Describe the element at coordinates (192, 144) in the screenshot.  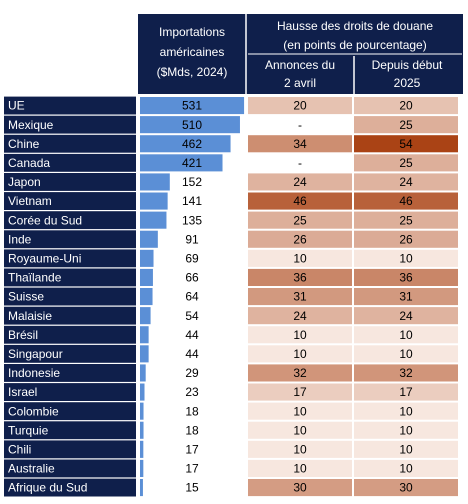
I see `import-value: 462` at that location.